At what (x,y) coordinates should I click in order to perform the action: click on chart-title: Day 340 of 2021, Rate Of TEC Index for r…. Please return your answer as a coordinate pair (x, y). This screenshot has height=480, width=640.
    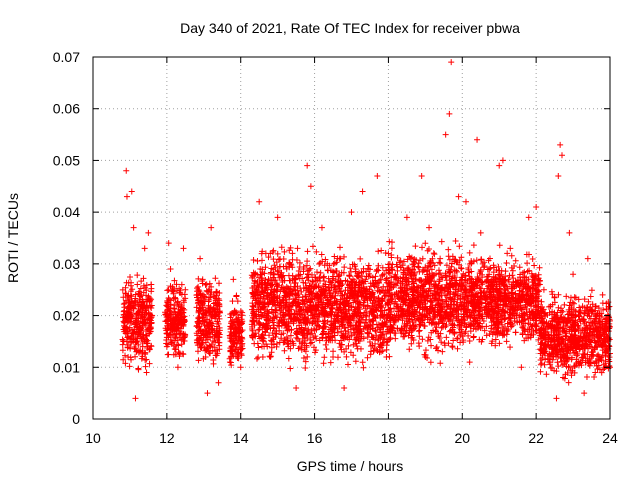
    Looking at the image, I should click on (350, 28).